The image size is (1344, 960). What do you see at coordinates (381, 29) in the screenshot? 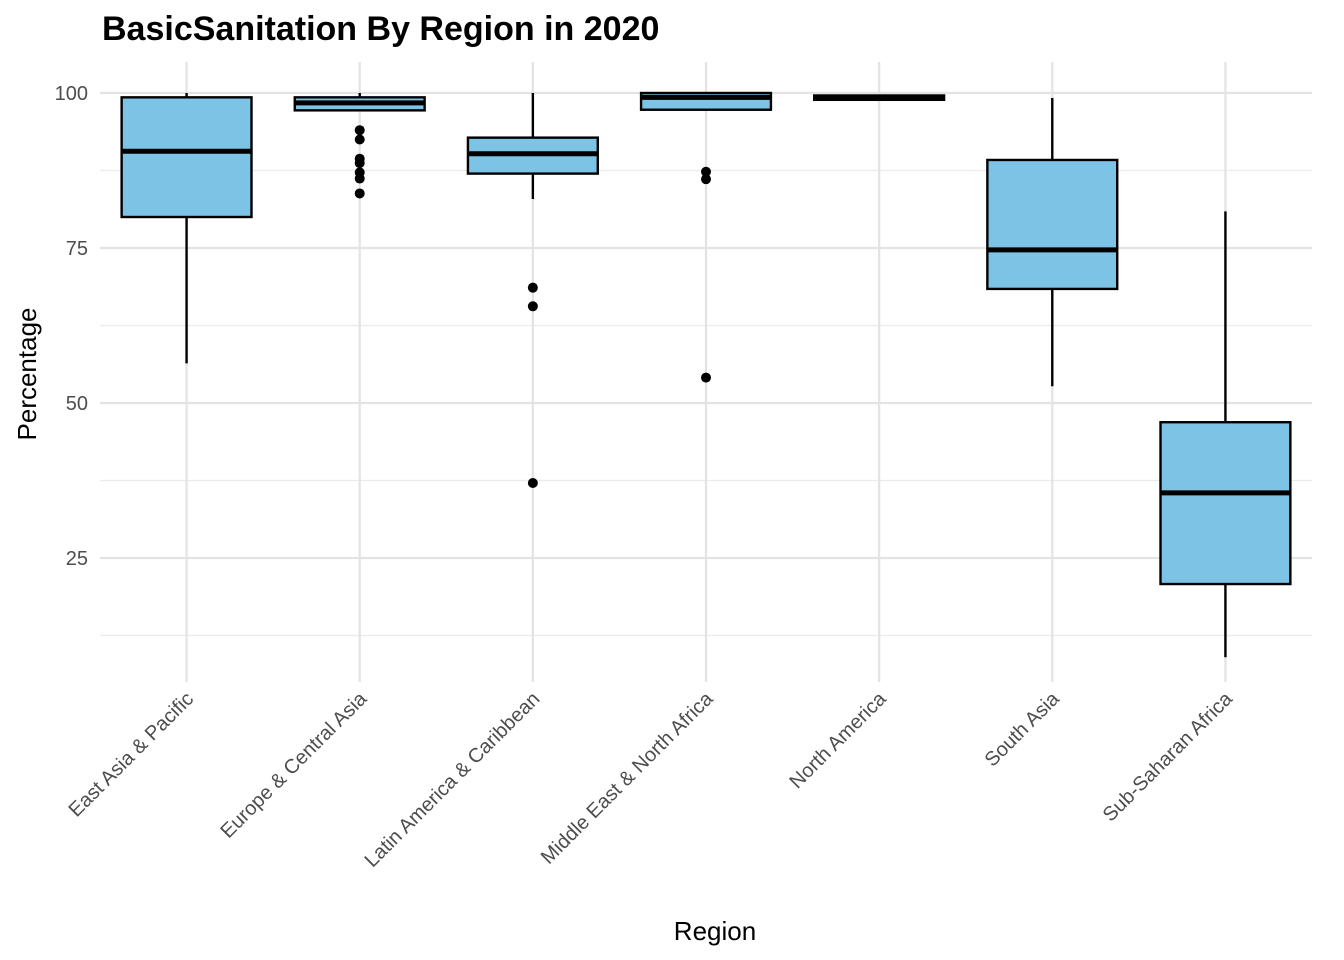
I see `chart-title: BasicSanitation By Region in 2020` at bounding box center [381, 29].